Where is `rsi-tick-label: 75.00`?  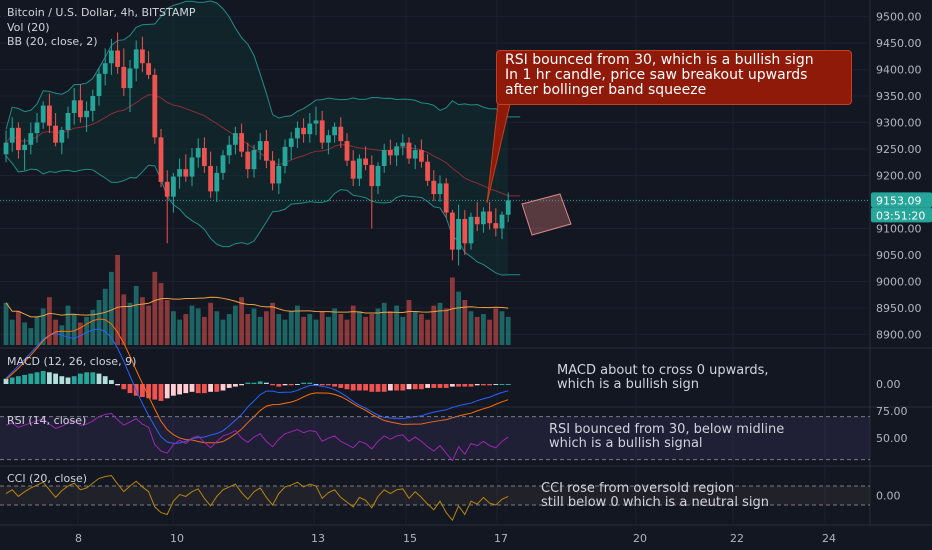
rsi-tick-label: 75.00 is located at coordinates (892, 411).